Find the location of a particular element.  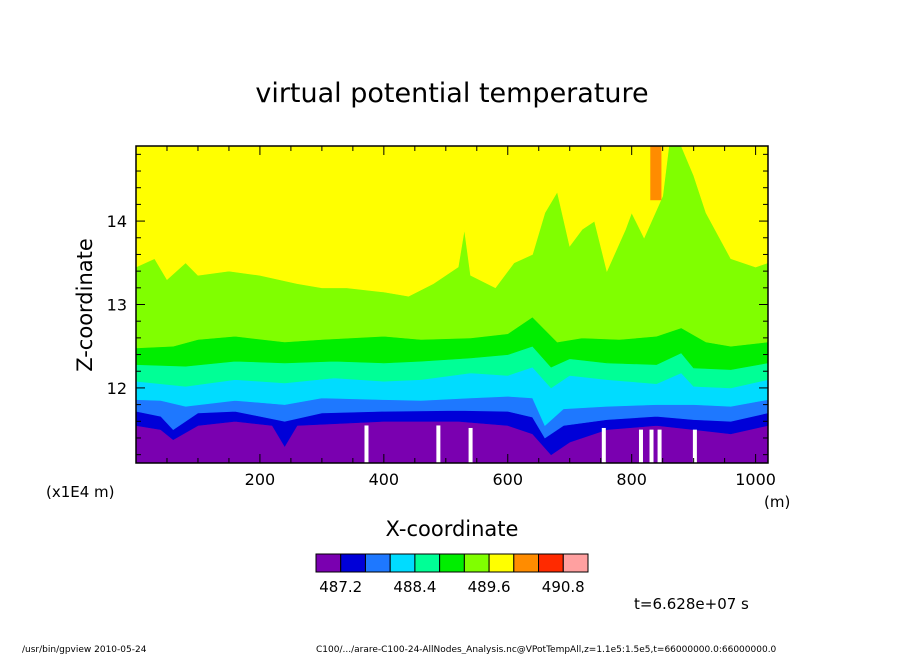

chart-title: virtual potential temperature is located at coordinates (451, 93).